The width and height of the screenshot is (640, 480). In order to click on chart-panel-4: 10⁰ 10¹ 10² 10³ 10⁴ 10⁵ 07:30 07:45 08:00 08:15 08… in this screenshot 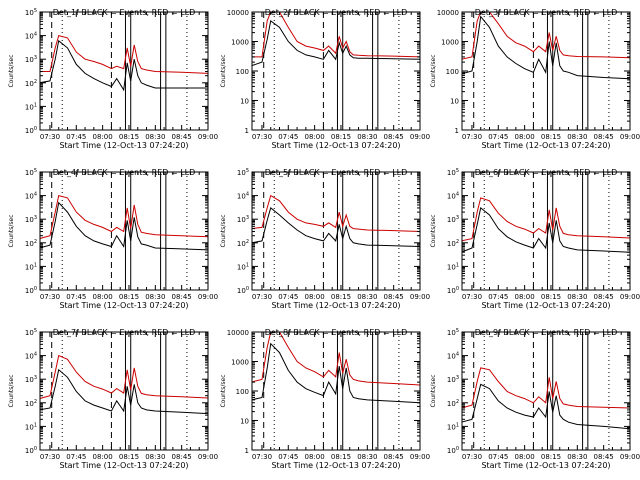, I will do `click(113, 239)`.